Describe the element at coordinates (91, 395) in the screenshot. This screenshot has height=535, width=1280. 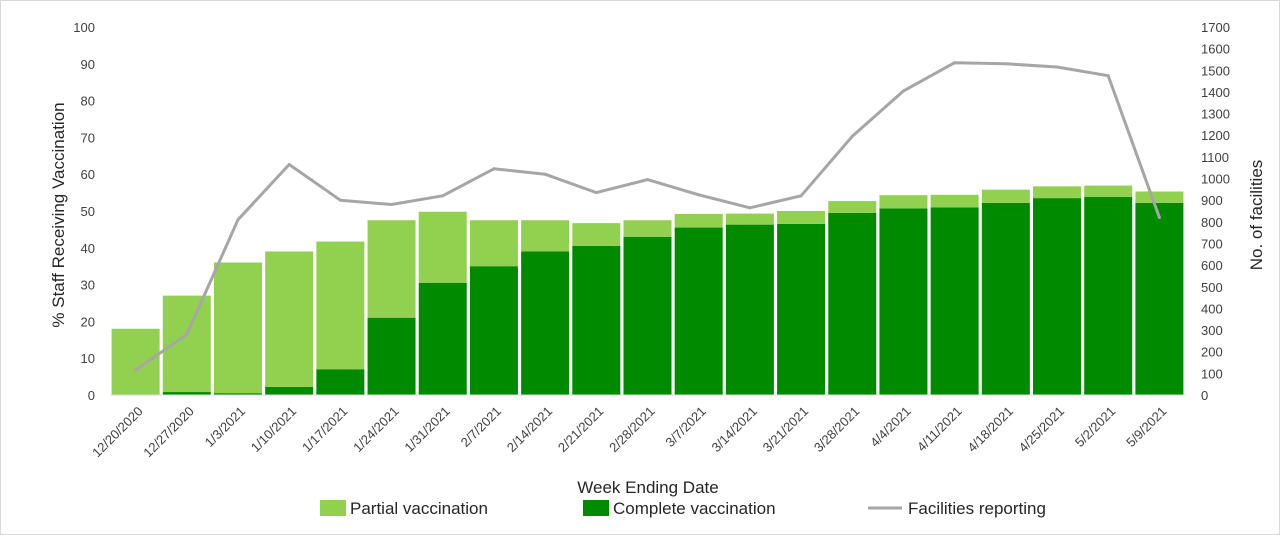
I see `y-tick-label: 0` at that location.